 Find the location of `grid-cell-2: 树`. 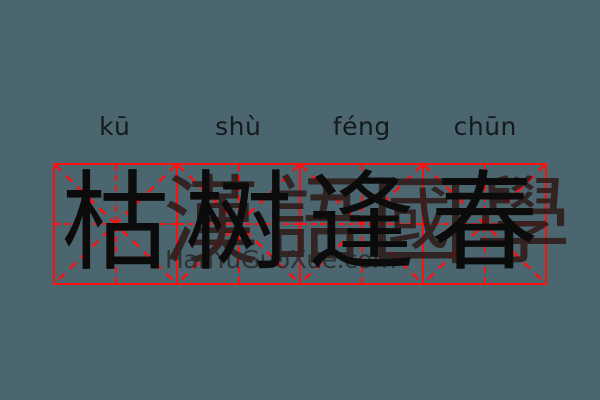

grid-cell-2: 树 is located at coordinates (239, 224).